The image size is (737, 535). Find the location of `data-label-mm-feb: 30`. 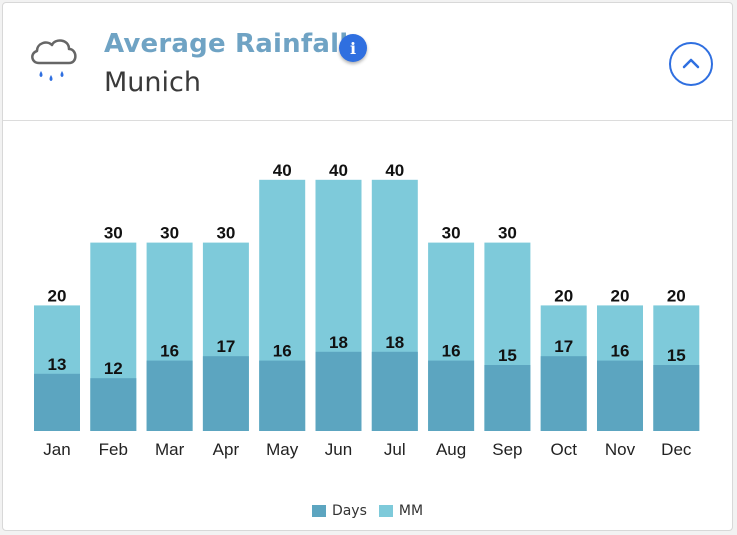

data-label-mm-feb: 30 is located at coordinates (113, 233).